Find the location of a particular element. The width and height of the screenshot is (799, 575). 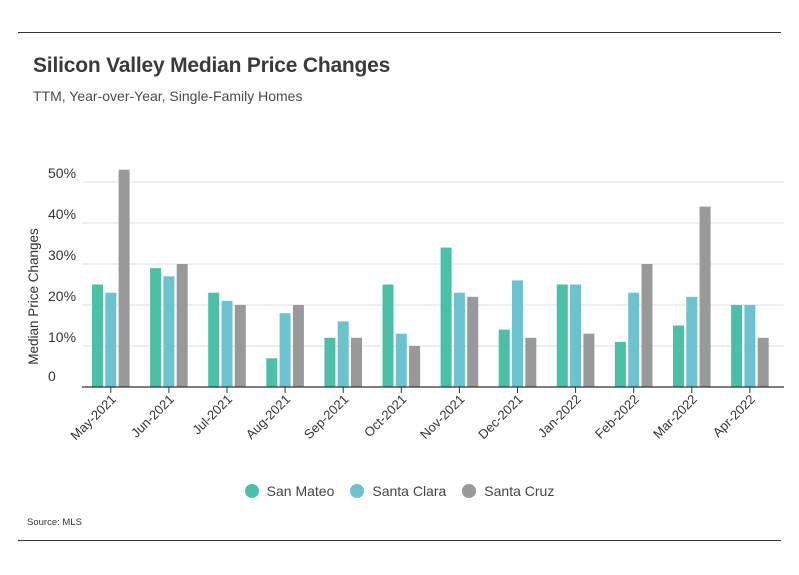

legend-label: San Mateo is located at coordinates (300, 491).